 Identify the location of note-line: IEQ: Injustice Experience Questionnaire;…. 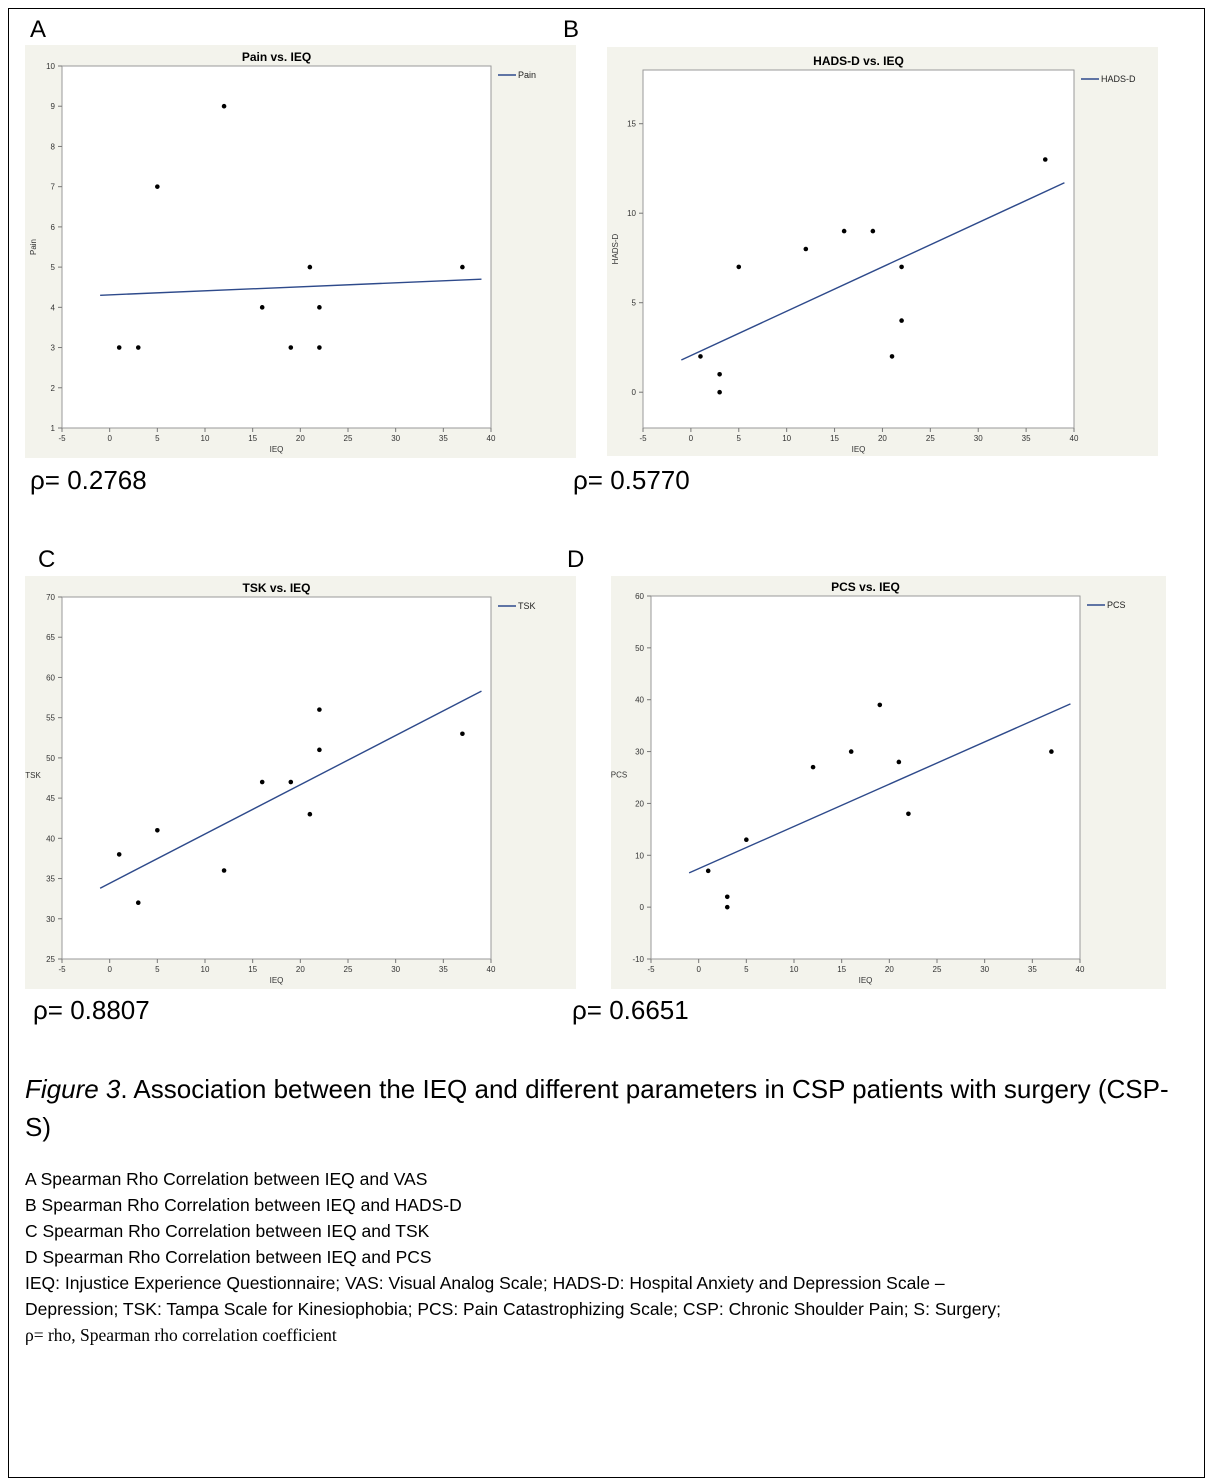
(485, 1283).